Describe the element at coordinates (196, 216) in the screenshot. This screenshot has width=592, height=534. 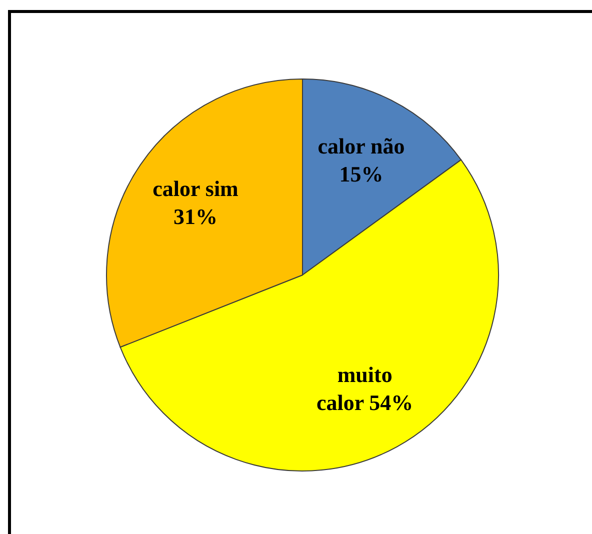
I see `data-label: 31%` at that location.